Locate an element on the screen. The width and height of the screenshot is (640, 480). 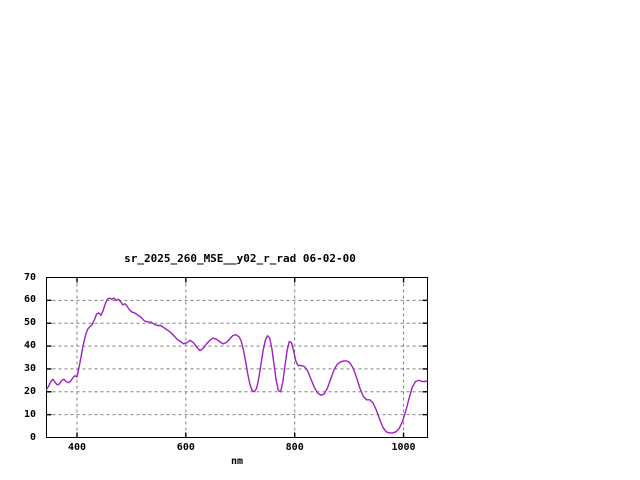
chart-title: sr_2025_260_MSE__y02_r_rad 06-02-00 is located at coordinates (240, 258).